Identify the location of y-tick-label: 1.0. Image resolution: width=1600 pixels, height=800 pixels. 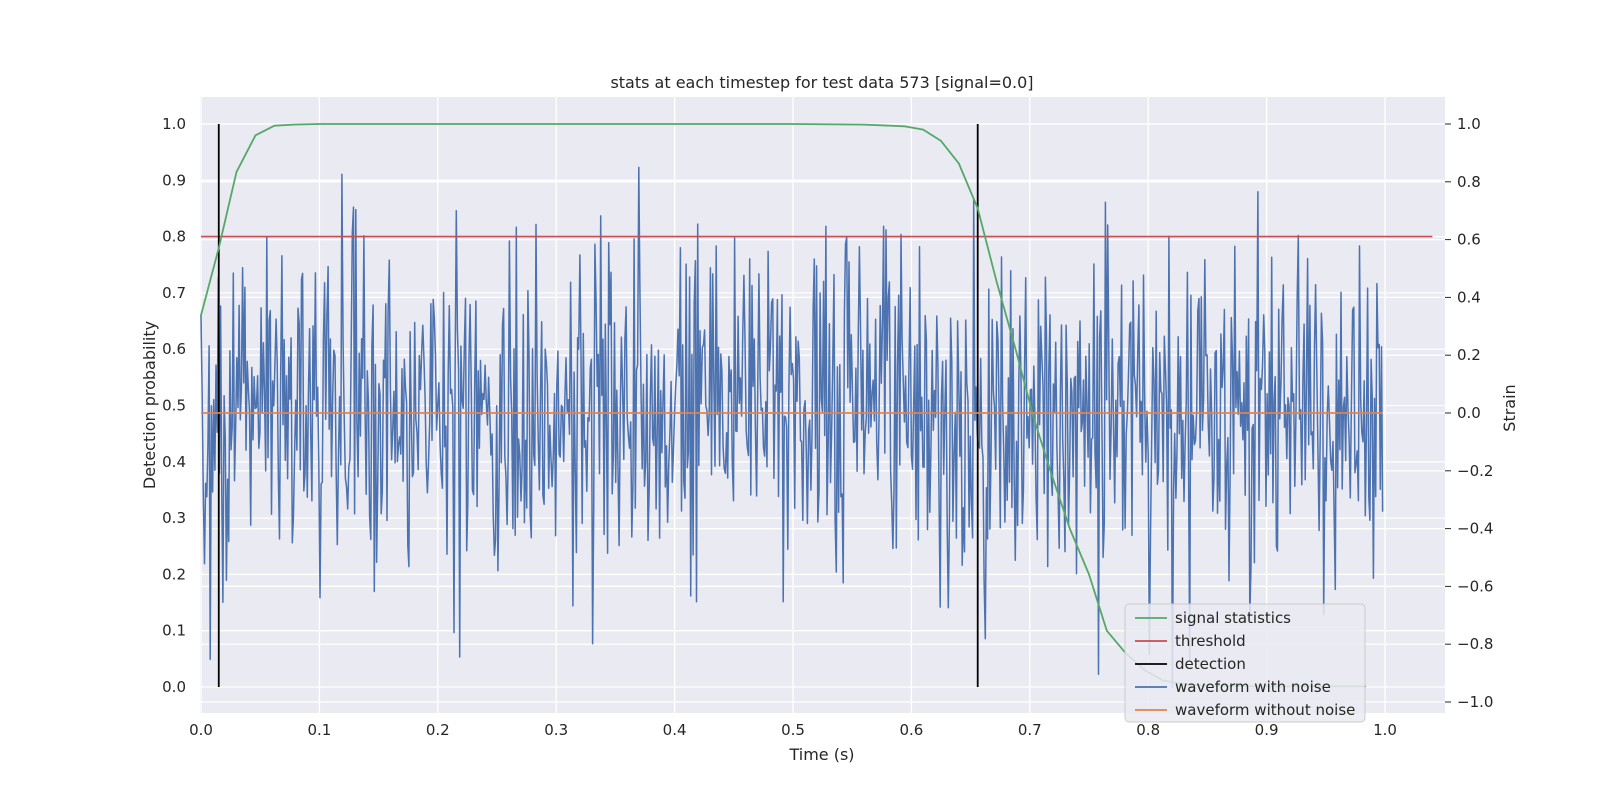
(174, 124).